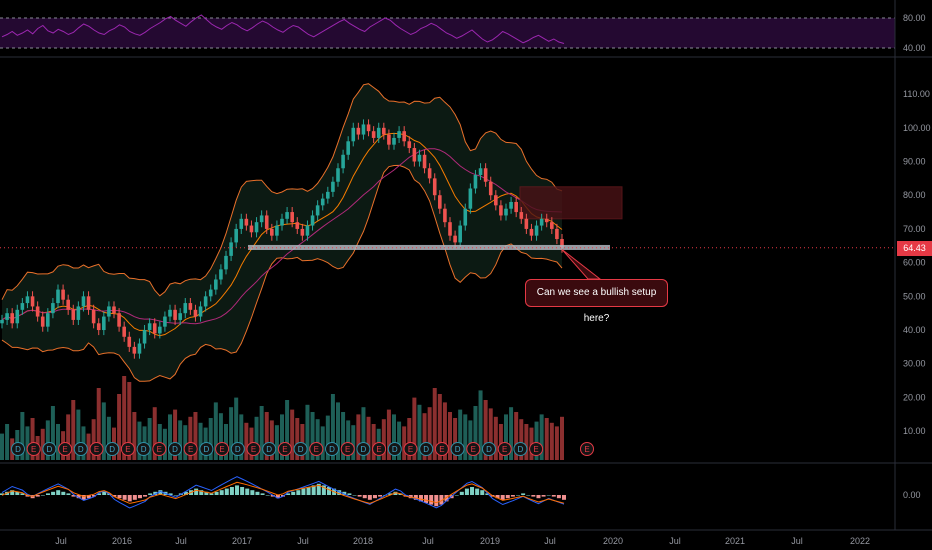 The image size is (932, 550). I want to click on price-tick-label: 30.00, so click(914, 364).